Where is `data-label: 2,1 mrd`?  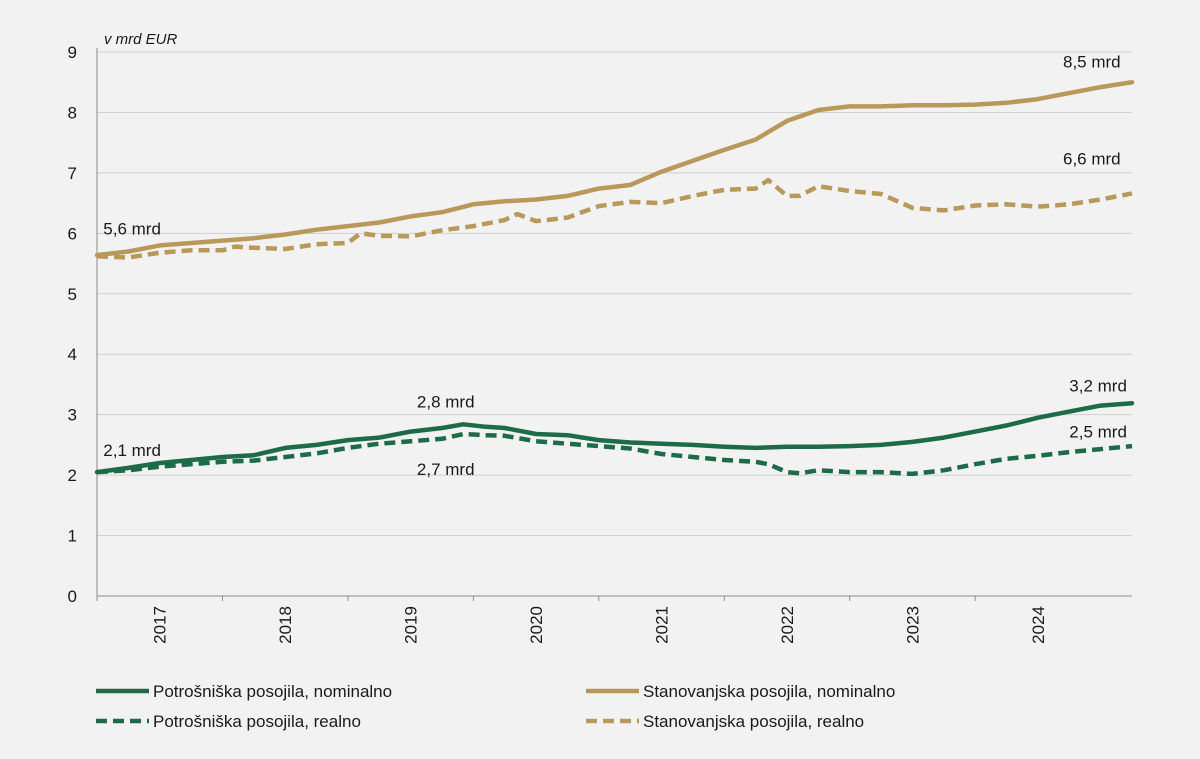
data-label: 2,1 mrd is located at coordinates (132, 450).